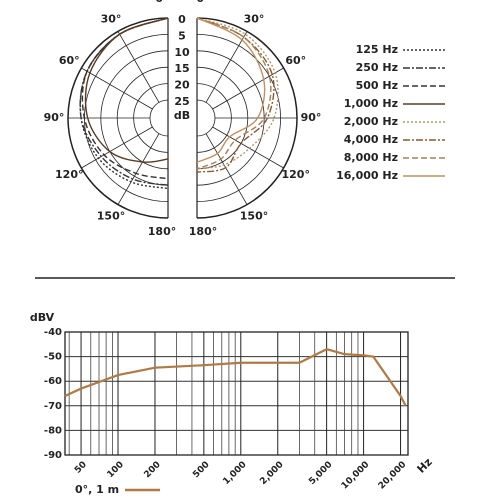 The image size is (500, 500). What do you see at coordinates (181, 101) in the screenshot?
I see `r-tick-label: 25` at bounding box center [181, 101].